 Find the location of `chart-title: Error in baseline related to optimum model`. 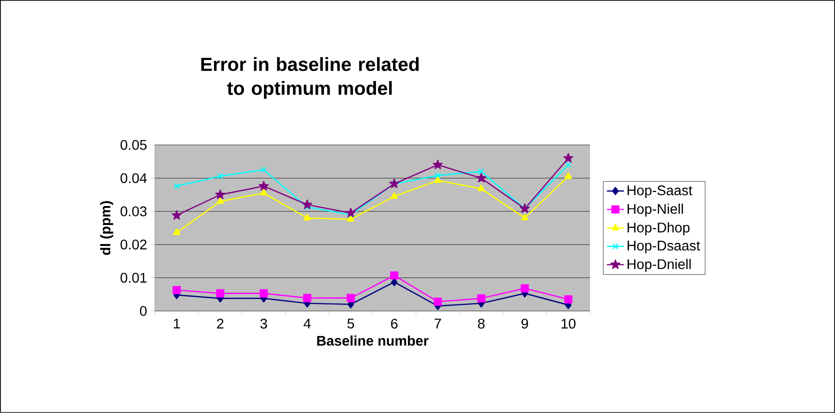

chart-title: Error in baseline related to optimum model is located at coordinates (310, 78).